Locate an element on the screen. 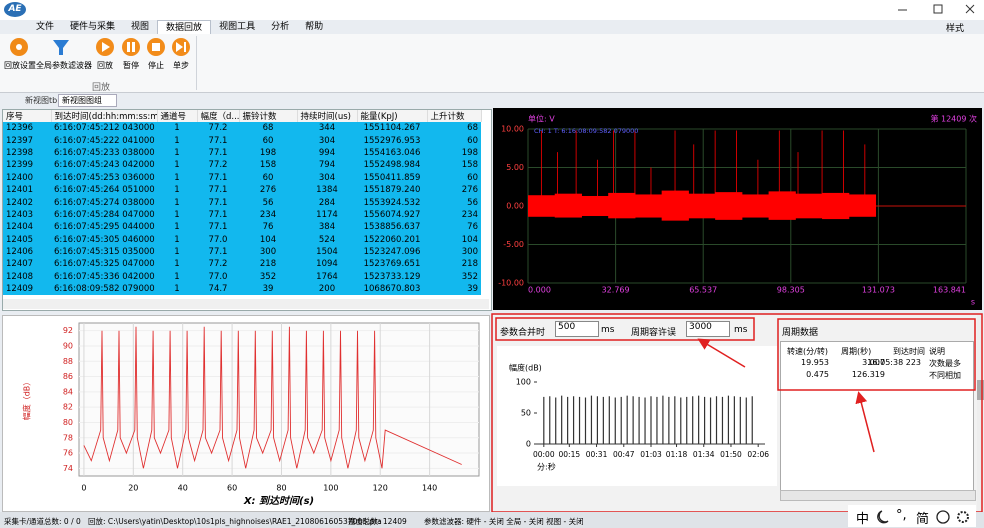 The image size is (984, 528). menu-item: 帮助 is located at coordinates (314, 27).